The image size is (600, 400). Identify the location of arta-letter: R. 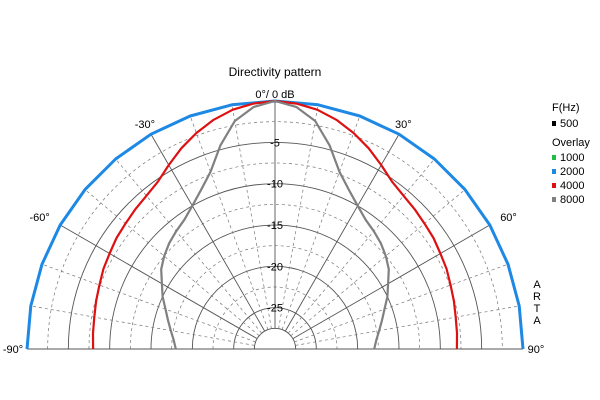
(537, 297).